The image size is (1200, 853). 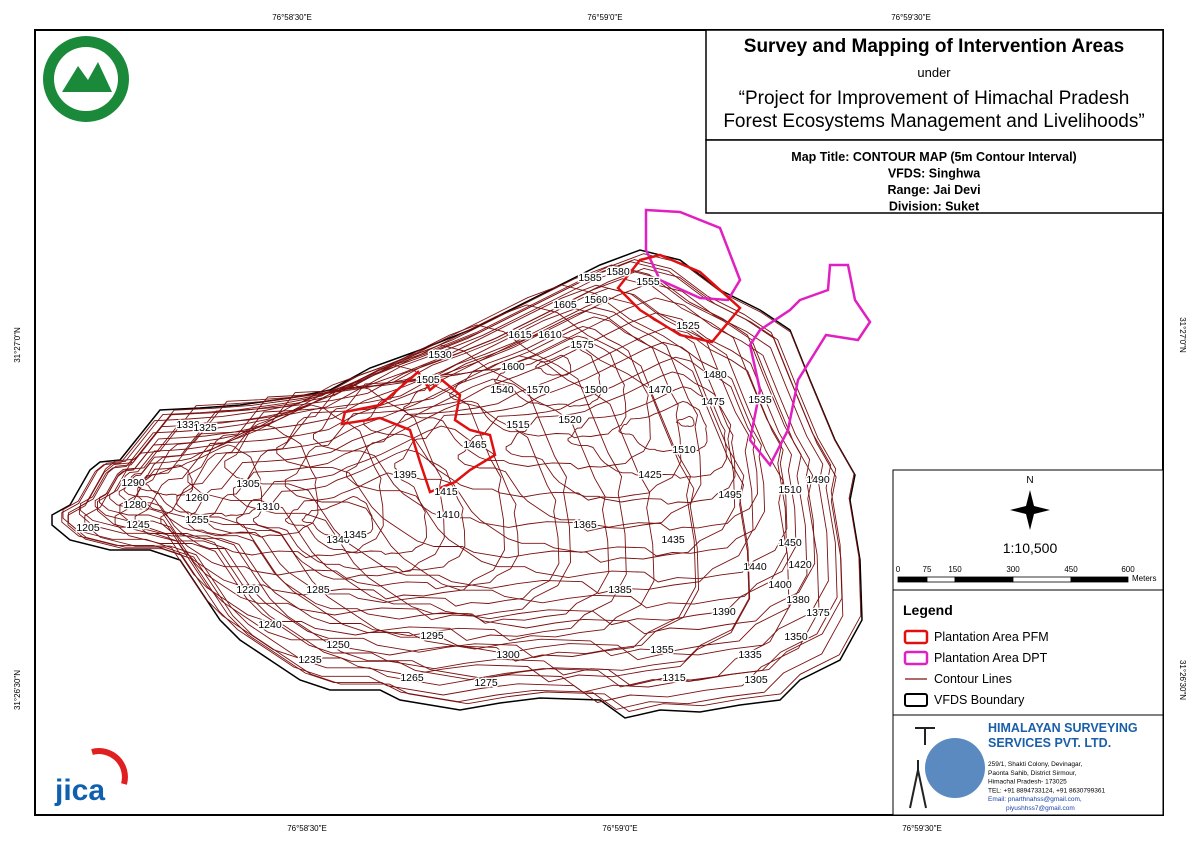 I want to click on jica-logo: jica, so click(x=91, y=777).